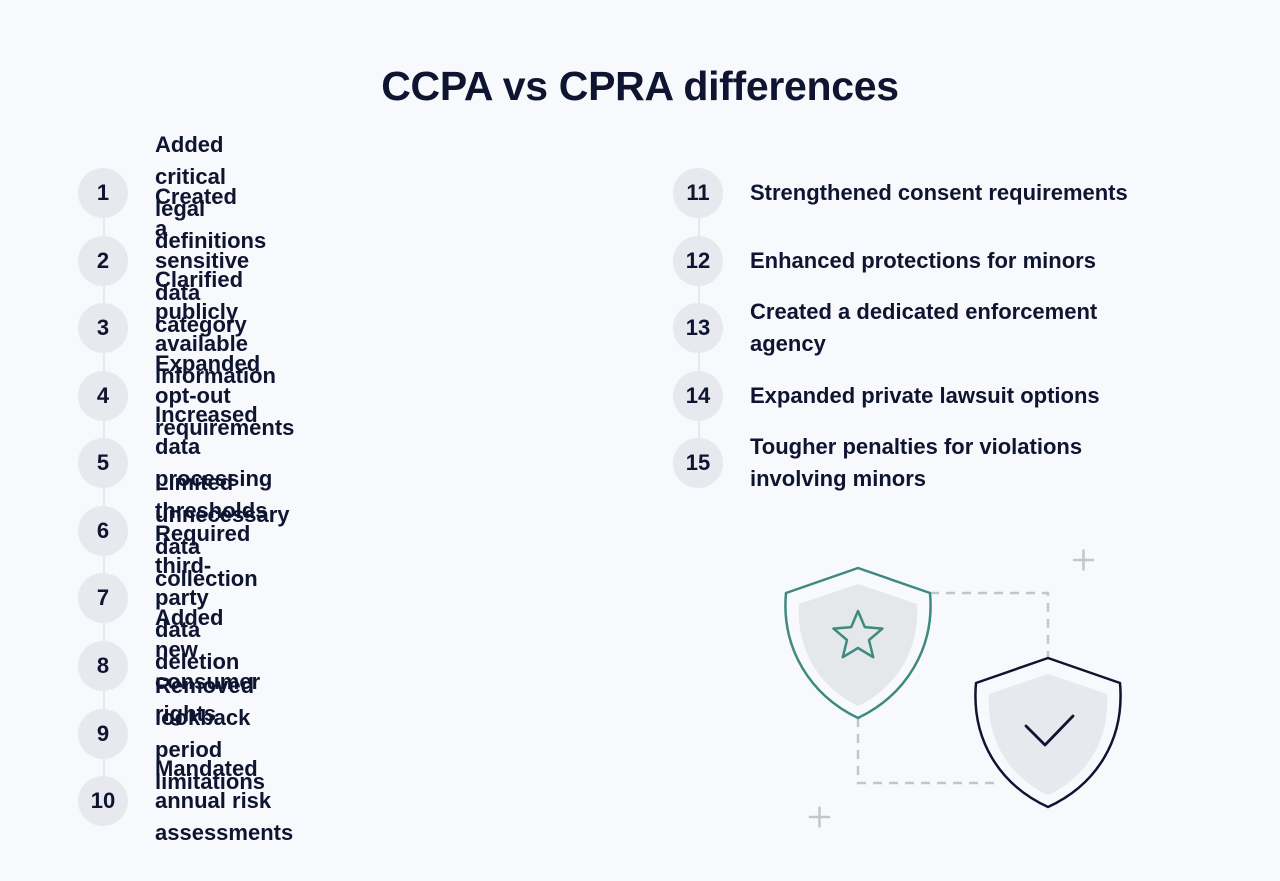 This screenshot has height=881, width=1280. I want to click on item-number-badge: 14, so click(698, 396).